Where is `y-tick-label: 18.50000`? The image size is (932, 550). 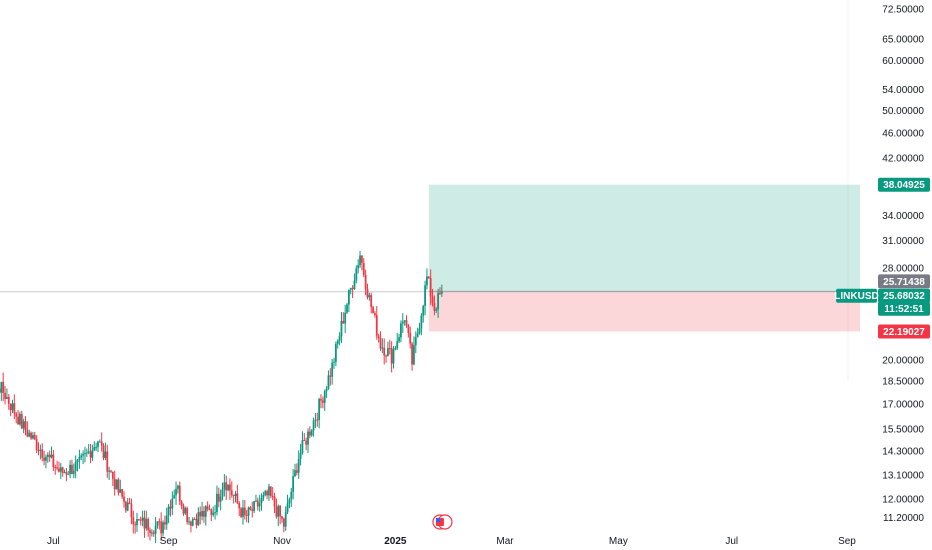
y-tick-label: 18.50000 is located at coordinates (903, 381).